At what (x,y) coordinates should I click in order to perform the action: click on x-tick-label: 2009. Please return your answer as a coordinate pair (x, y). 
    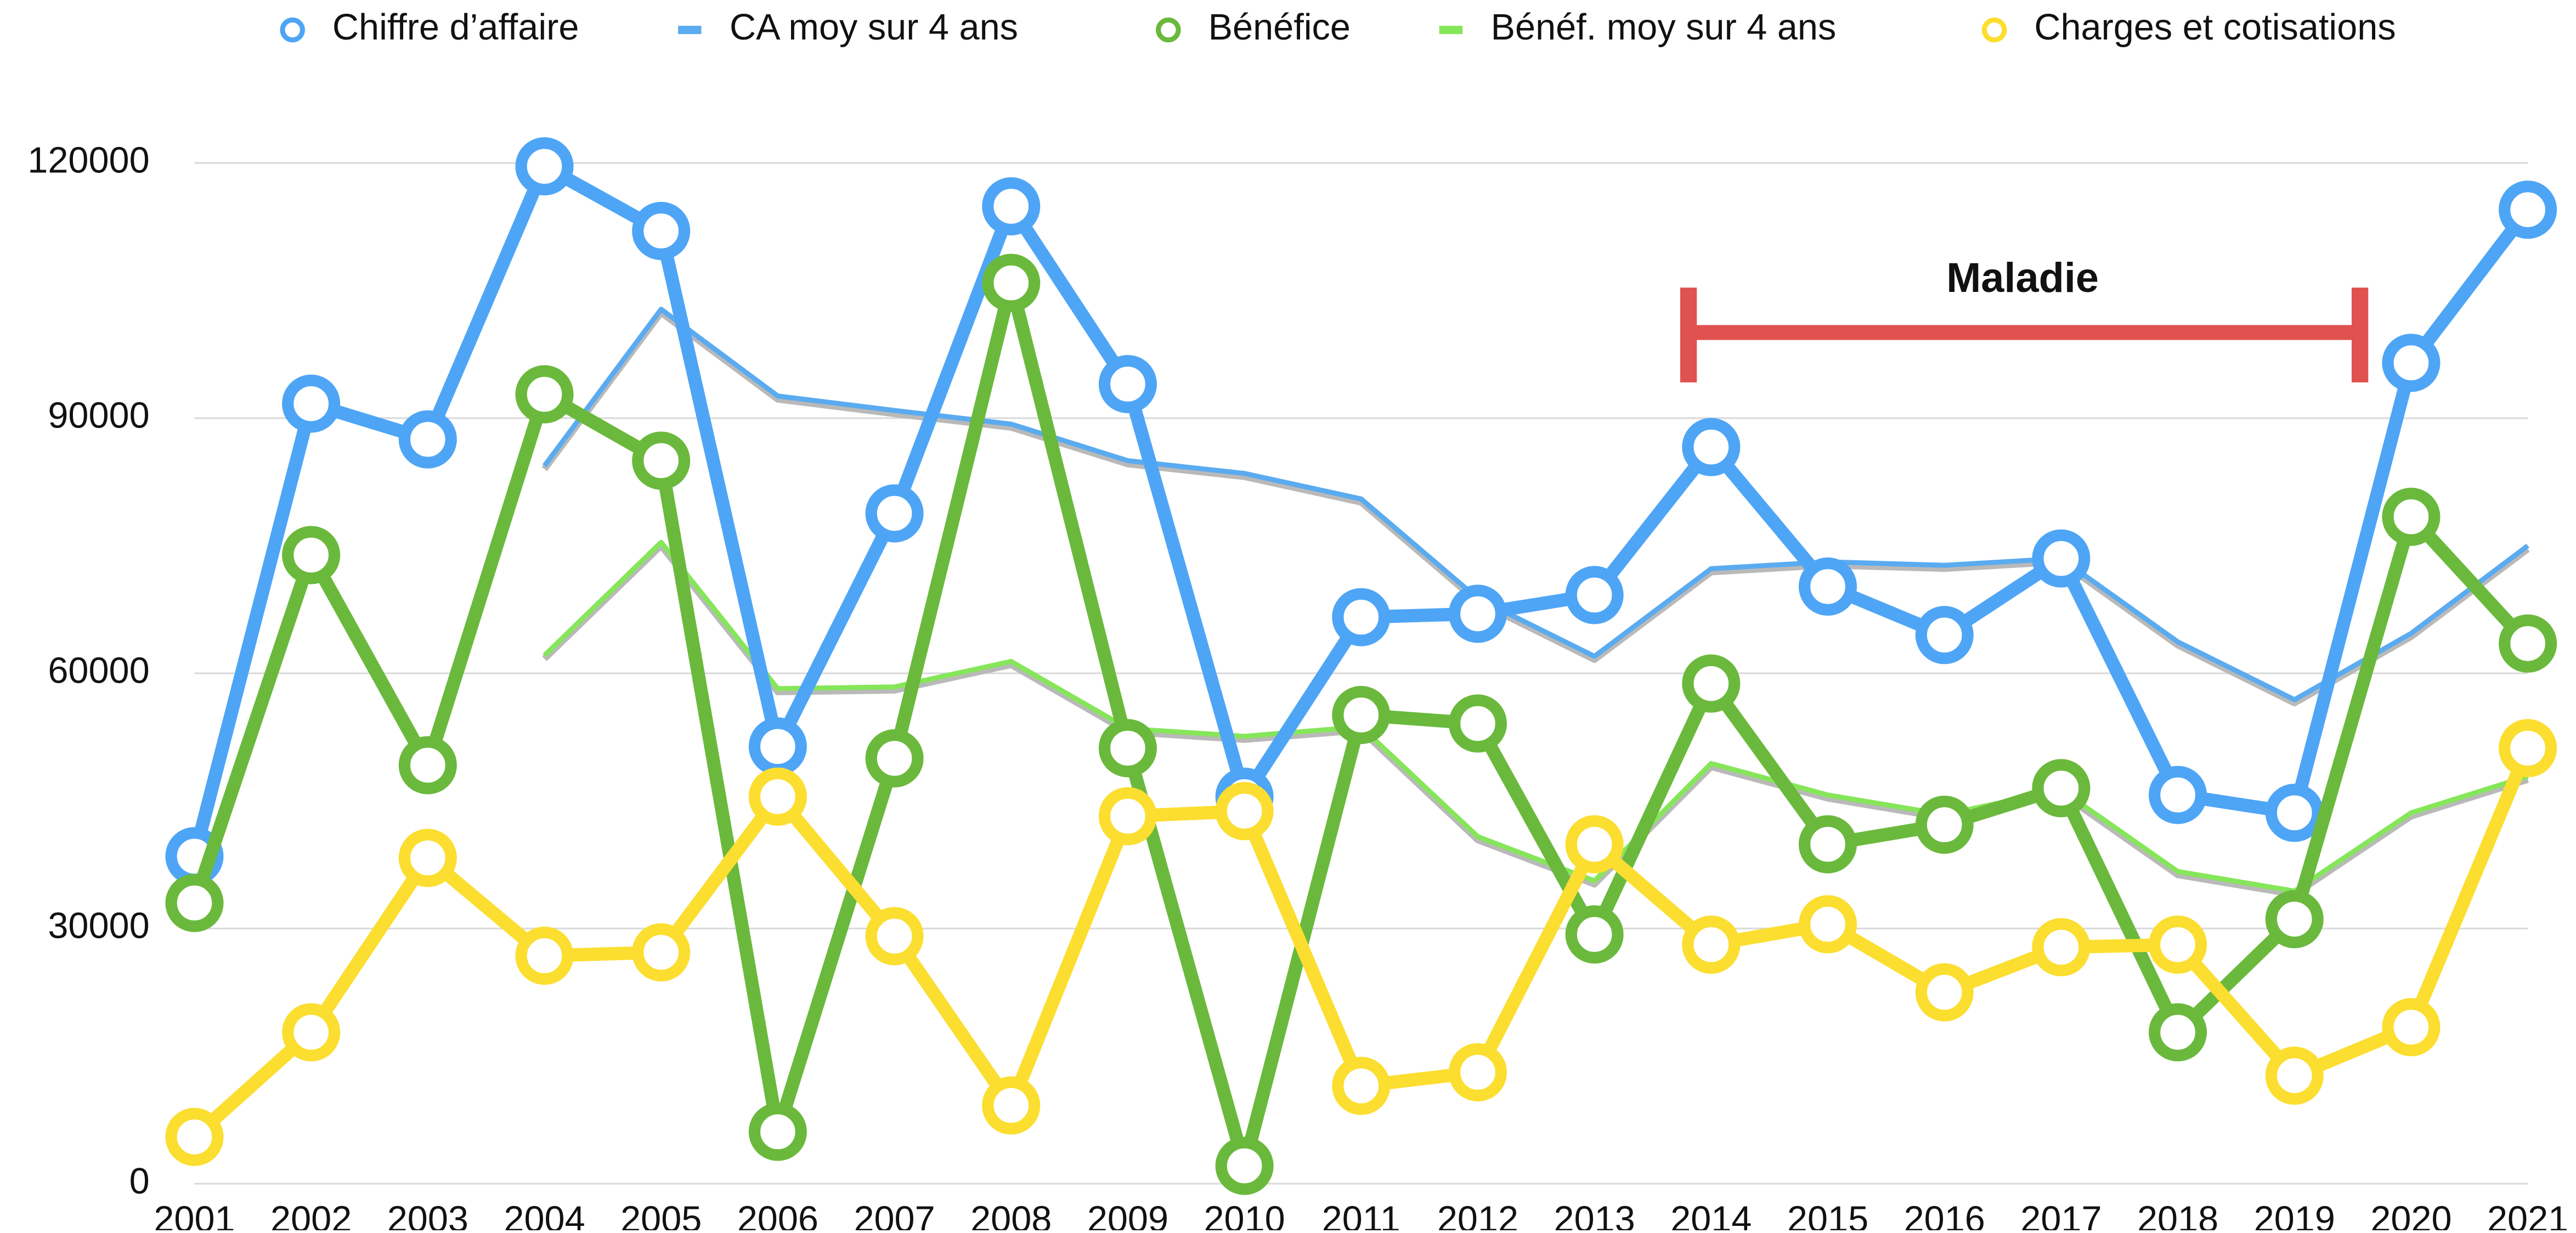
    Looking at the image, I should click on (1127, 1215).